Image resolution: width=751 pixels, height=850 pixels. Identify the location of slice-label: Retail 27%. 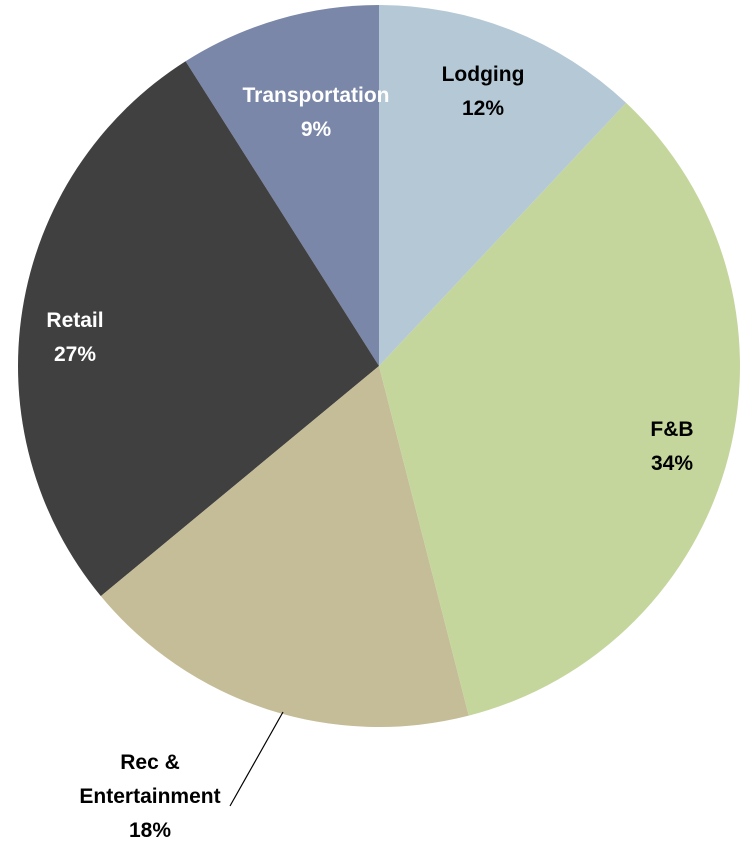
(75, 338).